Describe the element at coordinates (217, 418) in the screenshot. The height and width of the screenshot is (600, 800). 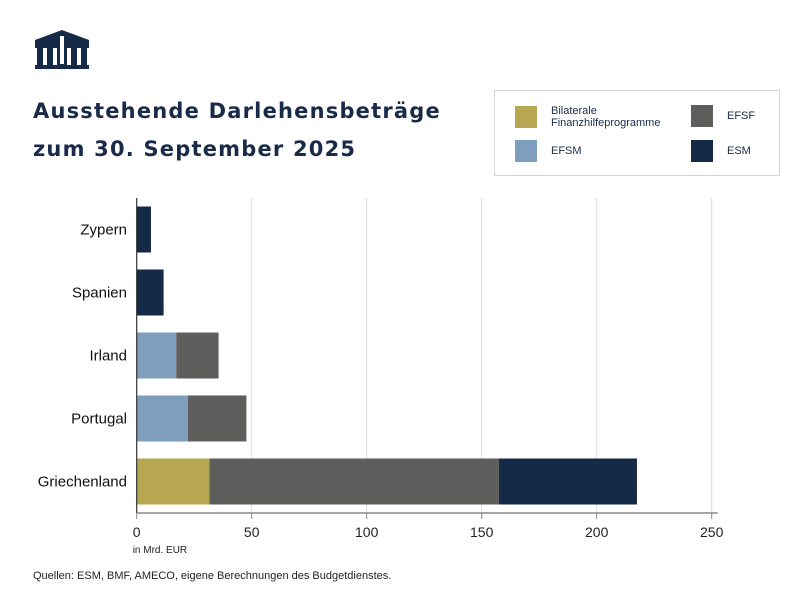
I see `bar-efsf-portugal` at that location.